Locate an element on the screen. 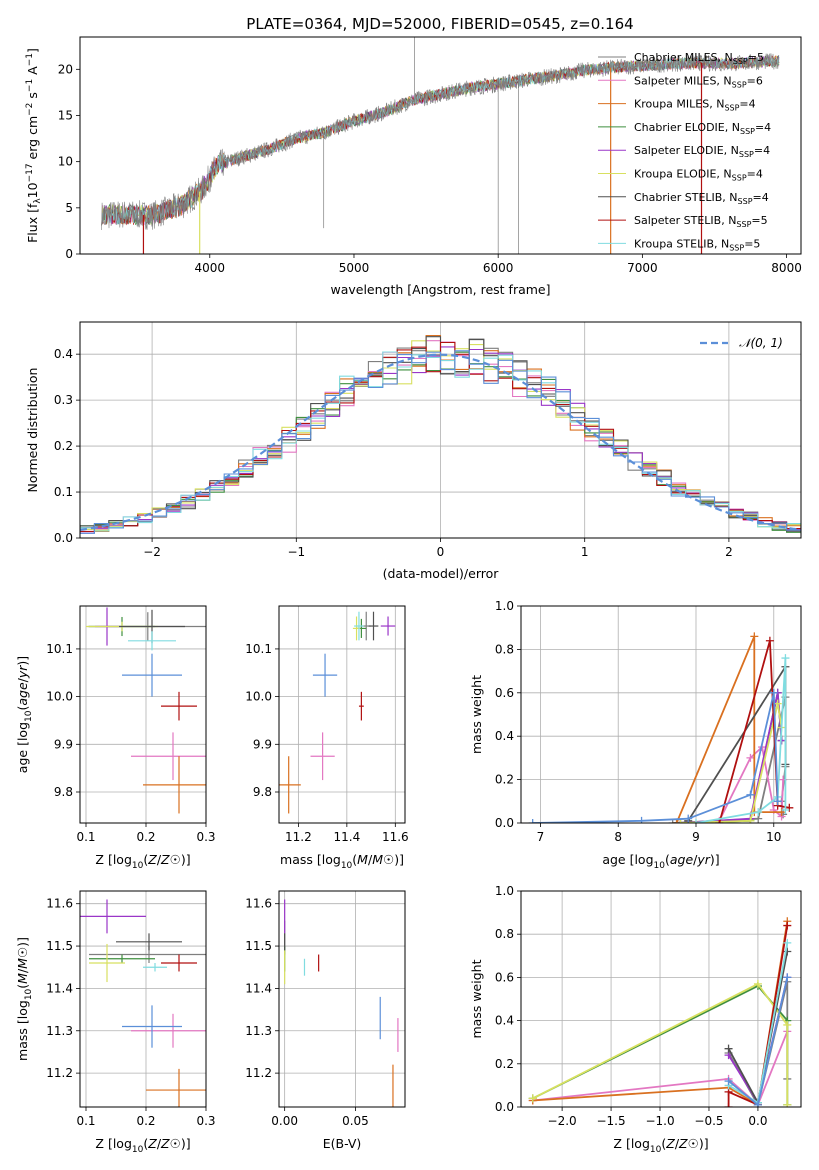  label-fragment: λ is located at coordinates (38, 201).